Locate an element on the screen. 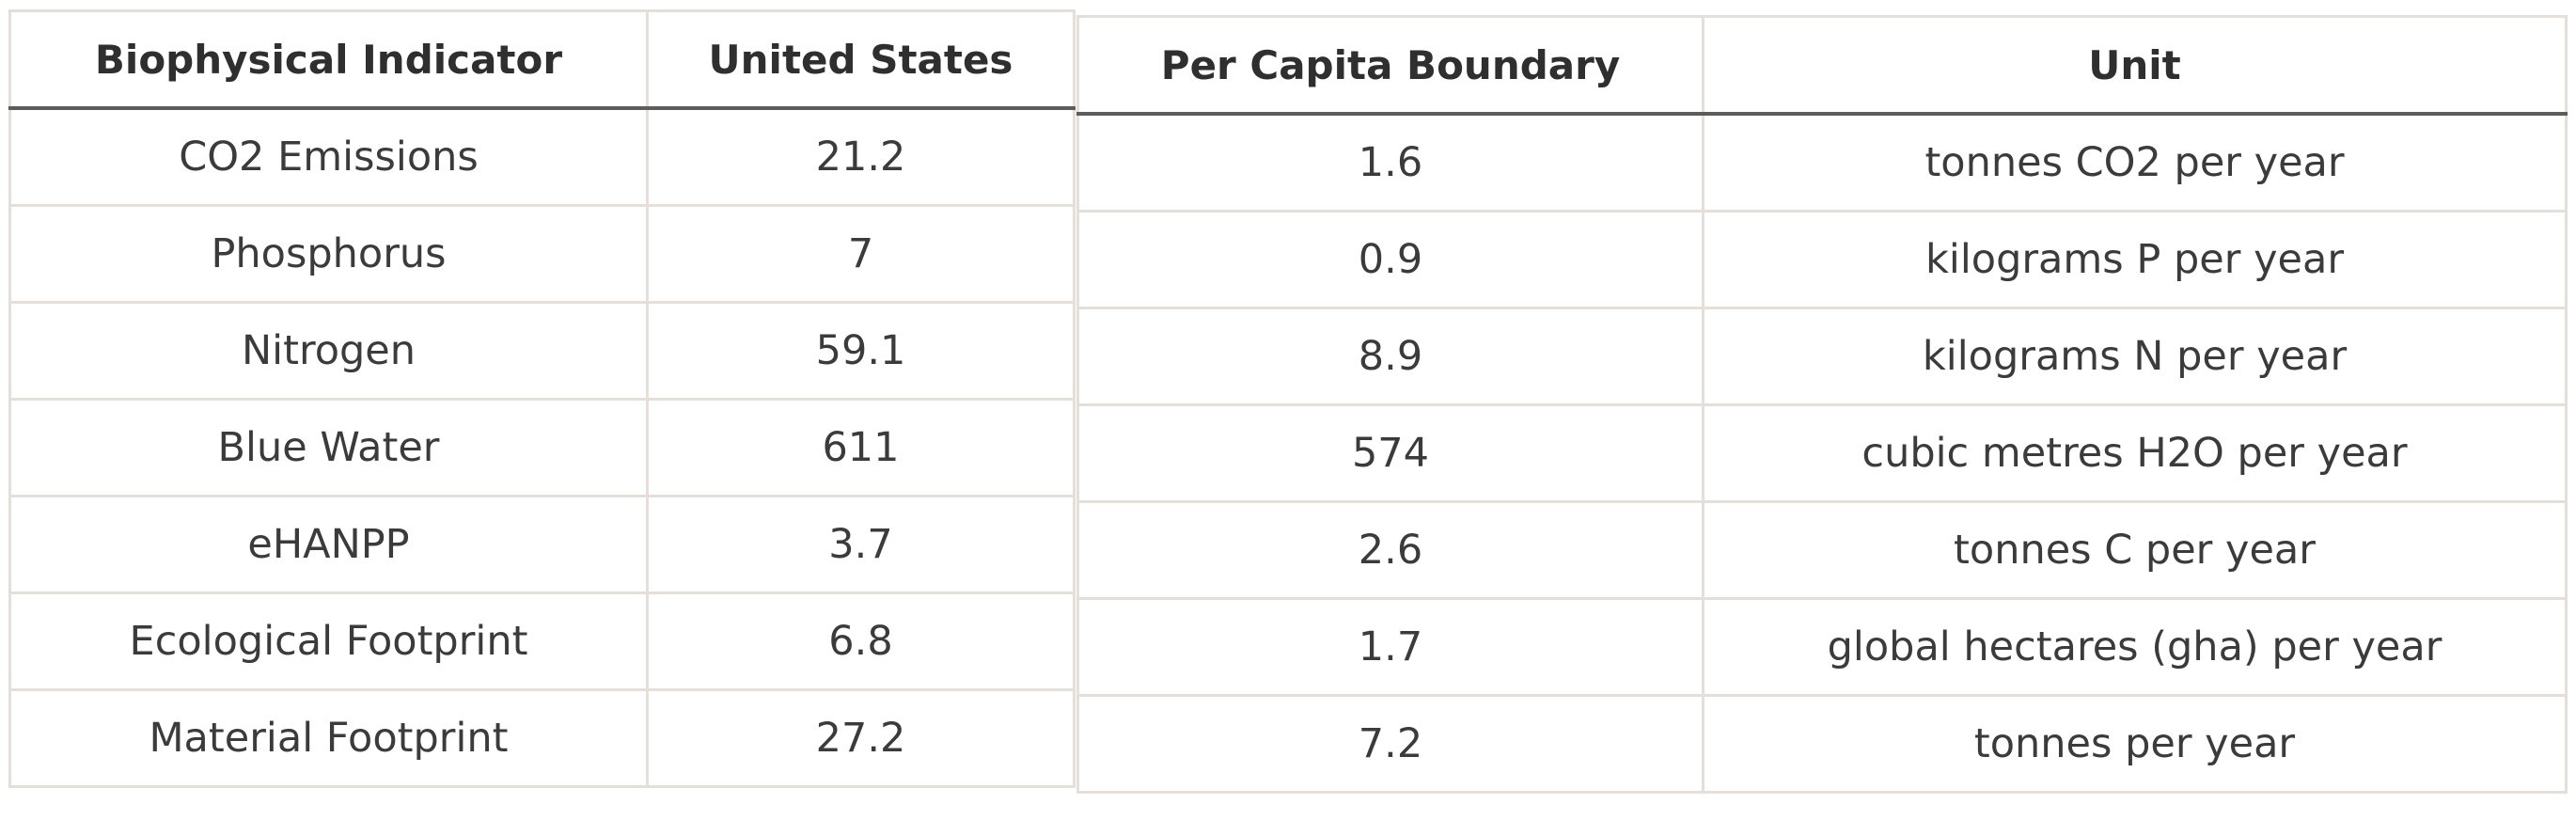 The height and width of the screenshot is (820, 2576). table-header-row: Biophysical Indicator United States is located at coordinates (542, 59).